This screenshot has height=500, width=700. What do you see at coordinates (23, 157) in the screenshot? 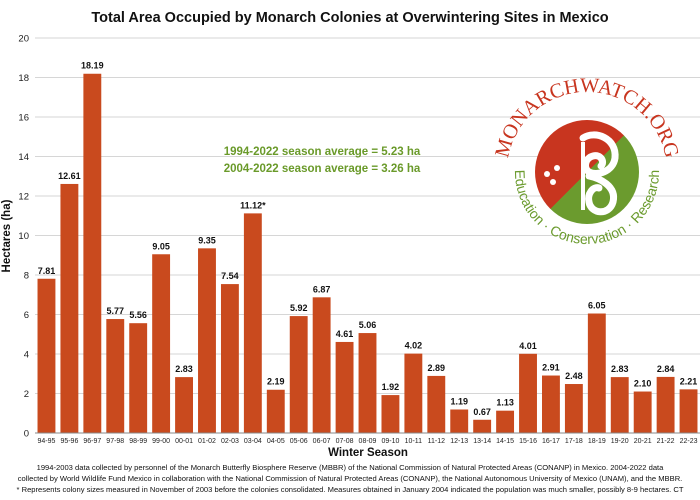
I see `y-tick-label: 14` at bounding box center [23, 157].